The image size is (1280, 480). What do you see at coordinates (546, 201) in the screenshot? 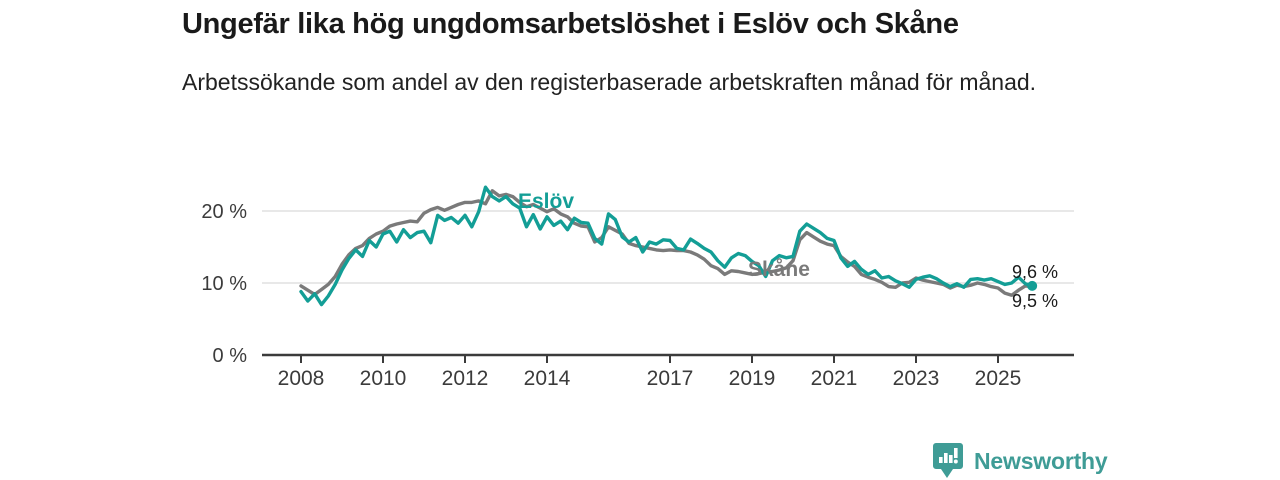
I see `series-label-eslov: Eslöv` at bounding box center [546, 201].